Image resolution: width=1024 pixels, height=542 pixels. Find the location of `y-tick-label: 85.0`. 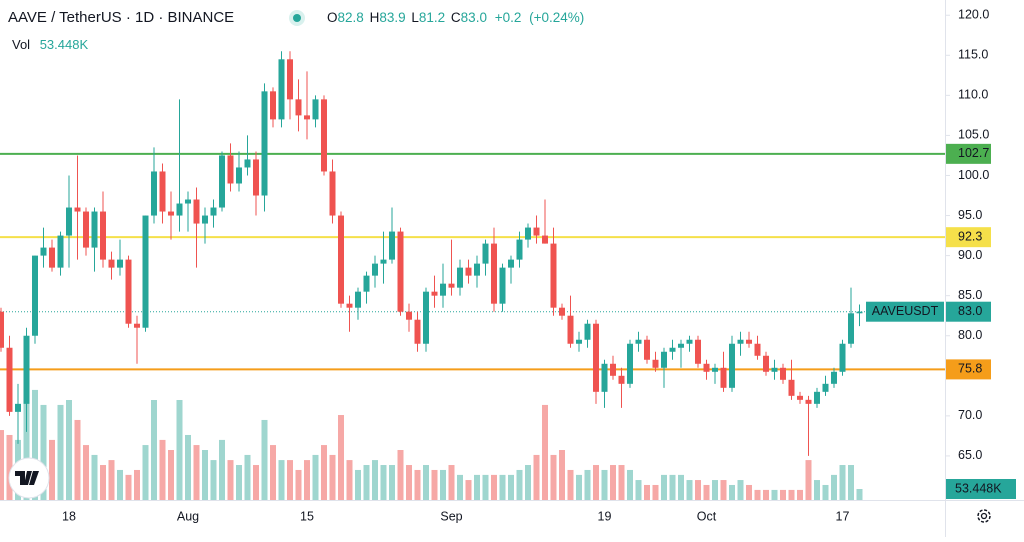

y-tick-label: 85.0 is located at coordinates (970, 295).